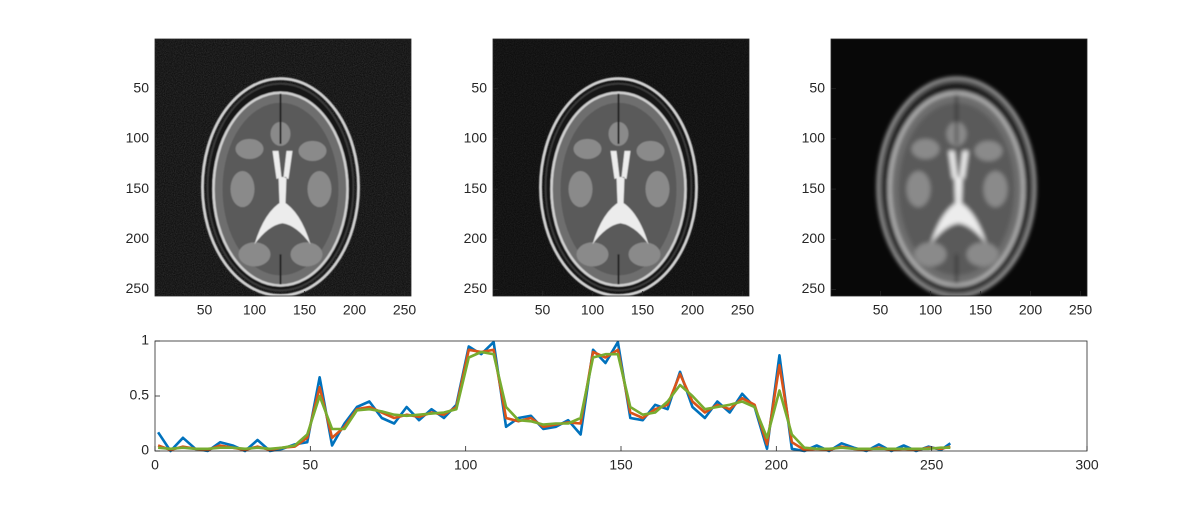 This screenshot has height=511, width=1200. What do you see at coordinates (140, 395) in the screenshot?
I see `y-tick-label: 0.5` at bounding box center [140, 395].